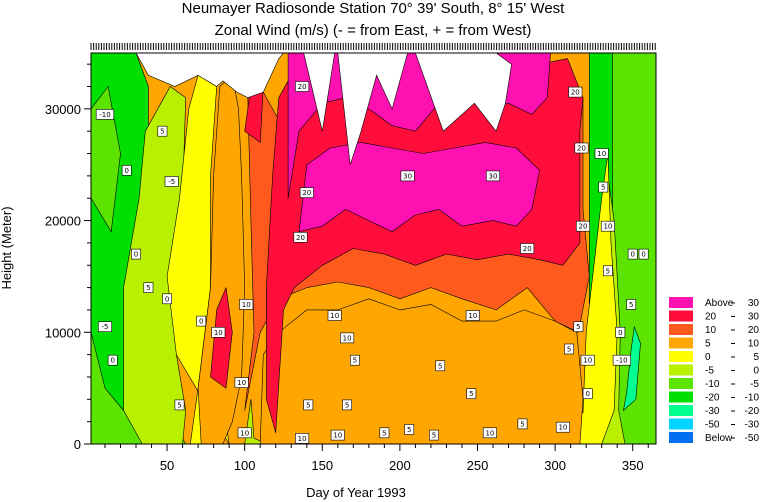  I want to click on contour-label-31: 5, so click(409, 429).